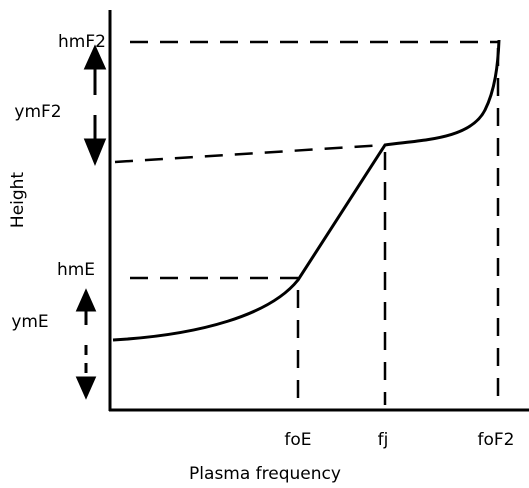 The width and height of the screenshot is (529, 488). Describe the element at coordinates (297, 440) in the screenshot. I see `x-label: foE` at that location.